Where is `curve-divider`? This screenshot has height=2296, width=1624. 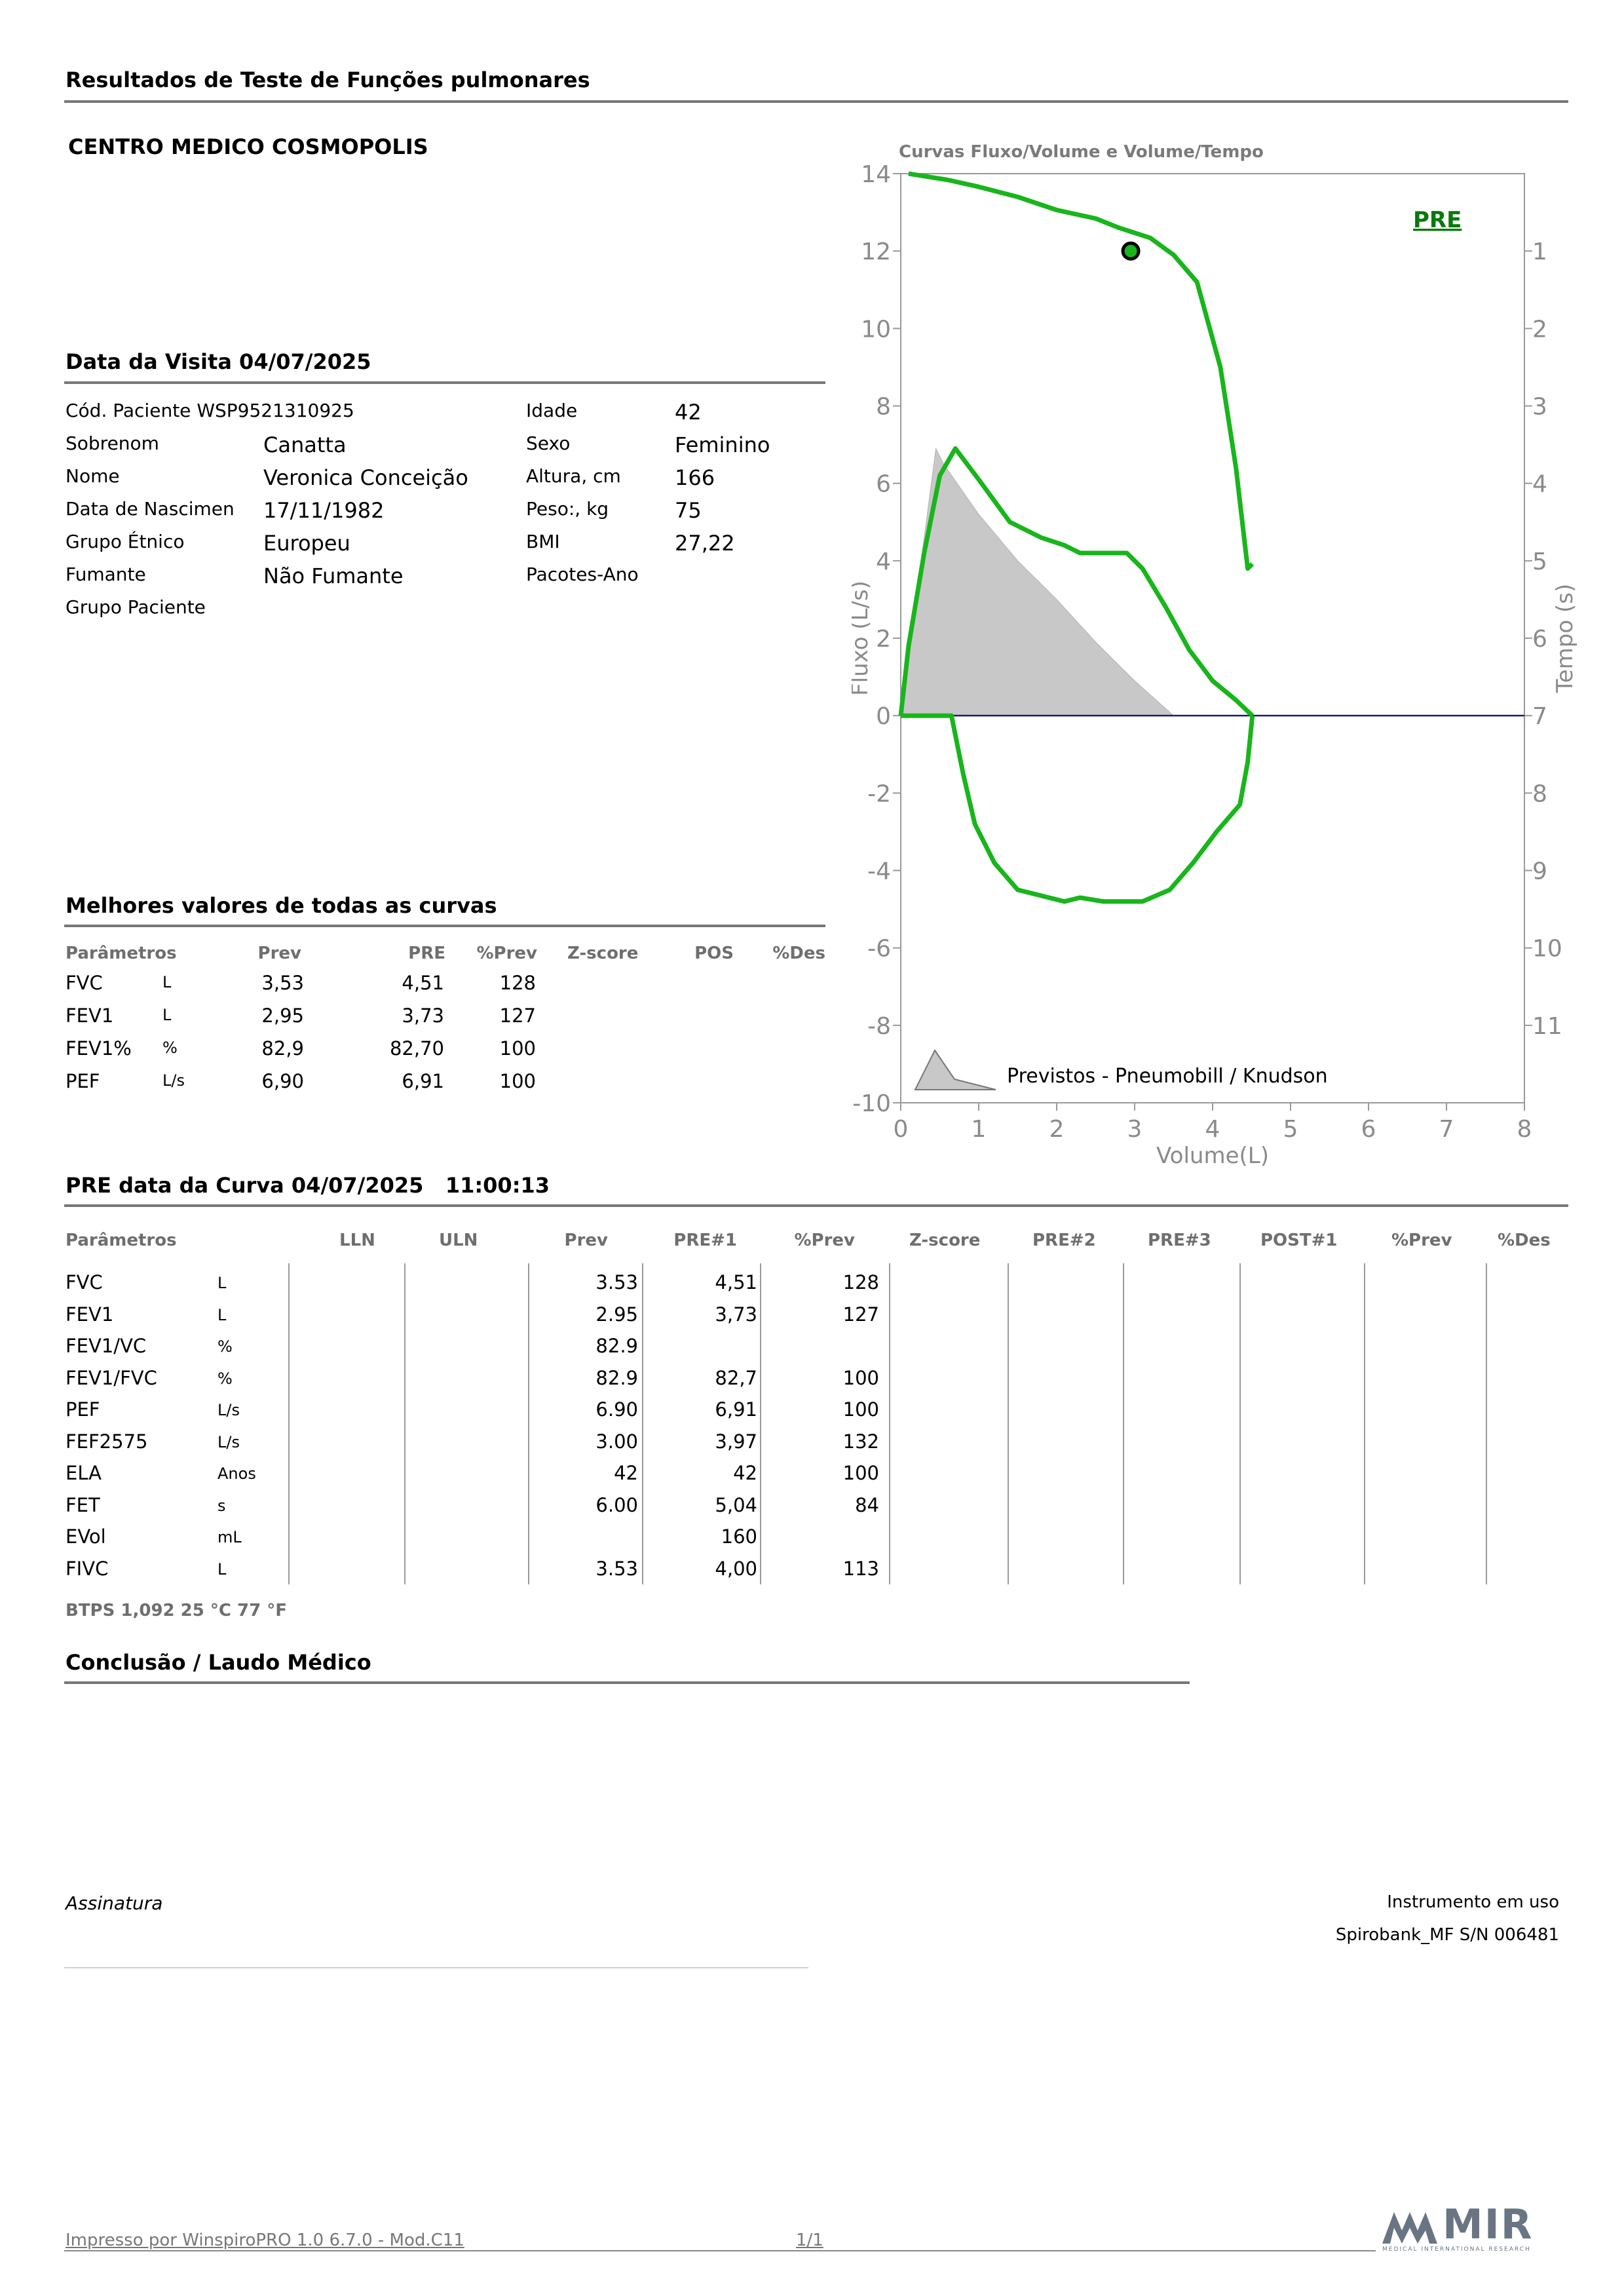 curve-divider is located at coordinates (816, 1205).